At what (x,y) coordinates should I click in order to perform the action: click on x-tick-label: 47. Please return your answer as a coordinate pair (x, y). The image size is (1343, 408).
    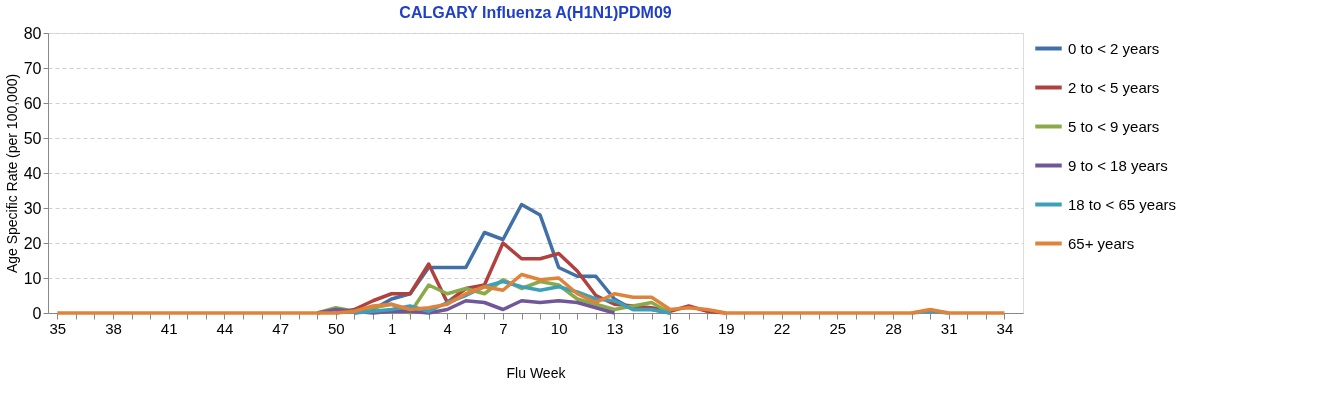
    Looking at the image, I should click on (280, 328).